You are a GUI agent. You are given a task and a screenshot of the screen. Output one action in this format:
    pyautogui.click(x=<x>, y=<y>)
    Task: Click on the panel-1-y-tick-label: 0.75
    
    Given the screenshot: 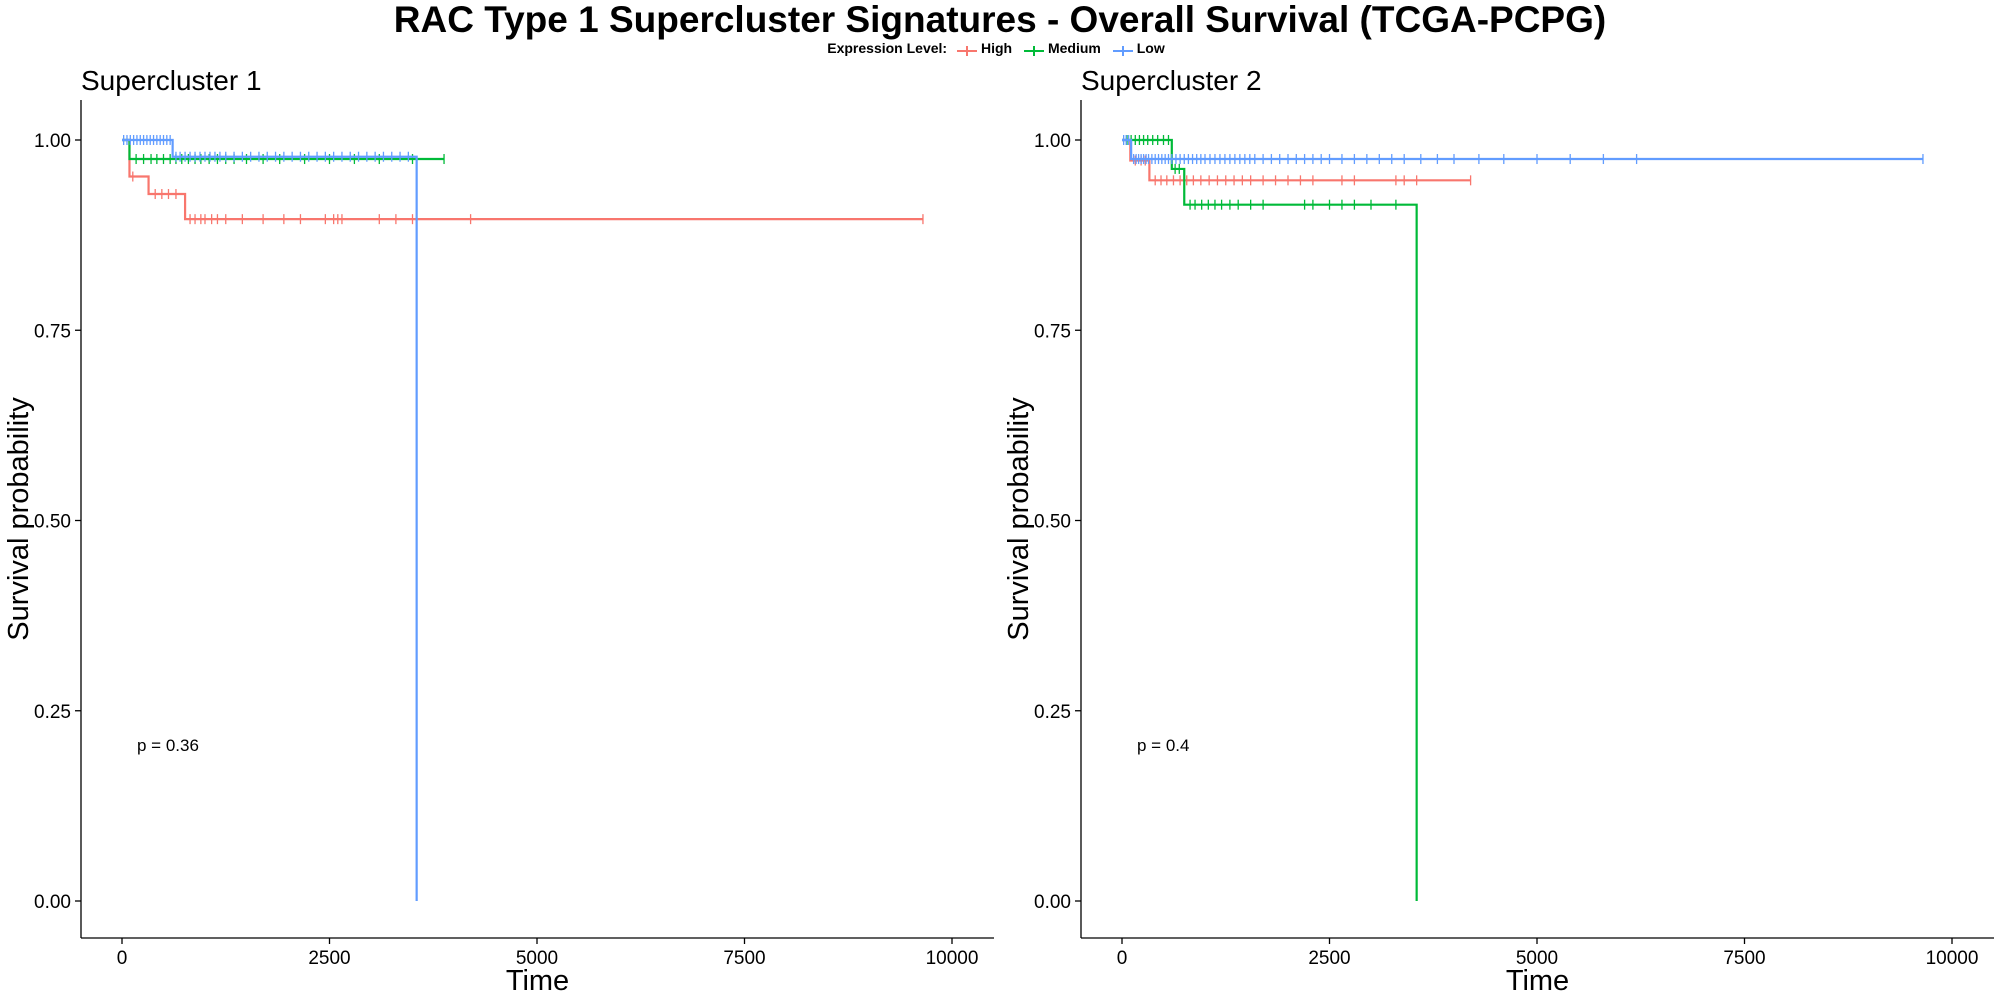 What is the action you would take?
    pyautogui.click(x=52, y=331)
    